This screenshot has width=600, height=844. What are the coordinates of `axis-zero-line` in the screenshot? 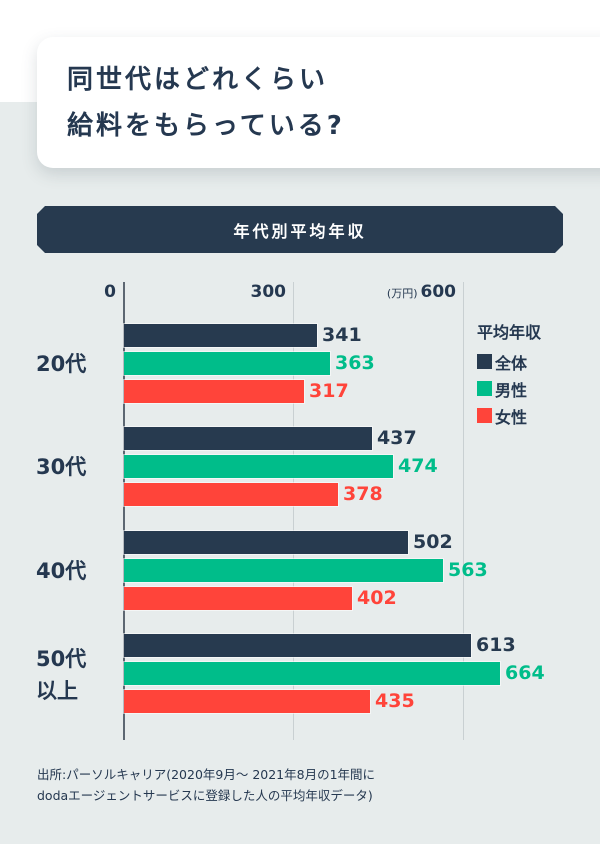 It's located at (124, 511).